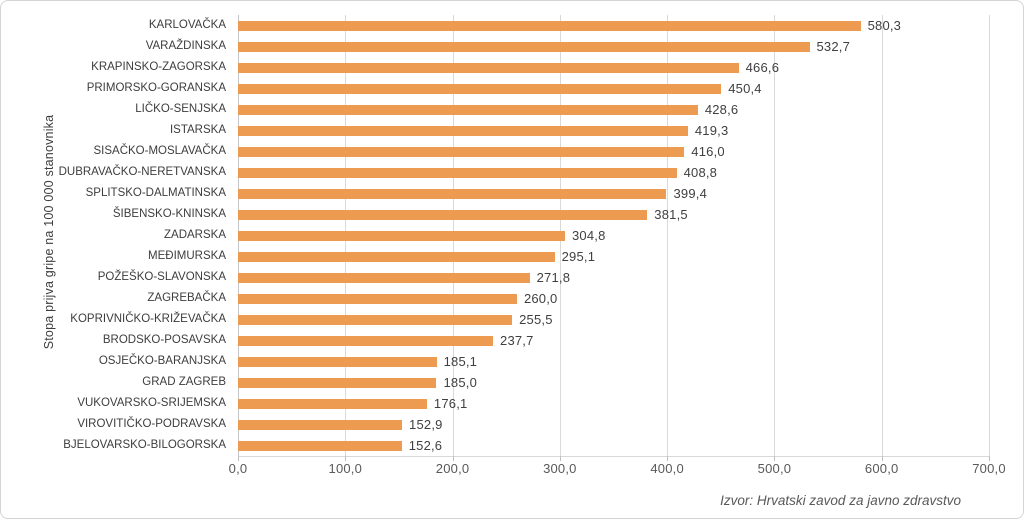  I want to click on category-label: SPLITSKO-DALMATINSKA, so click(155, 193).